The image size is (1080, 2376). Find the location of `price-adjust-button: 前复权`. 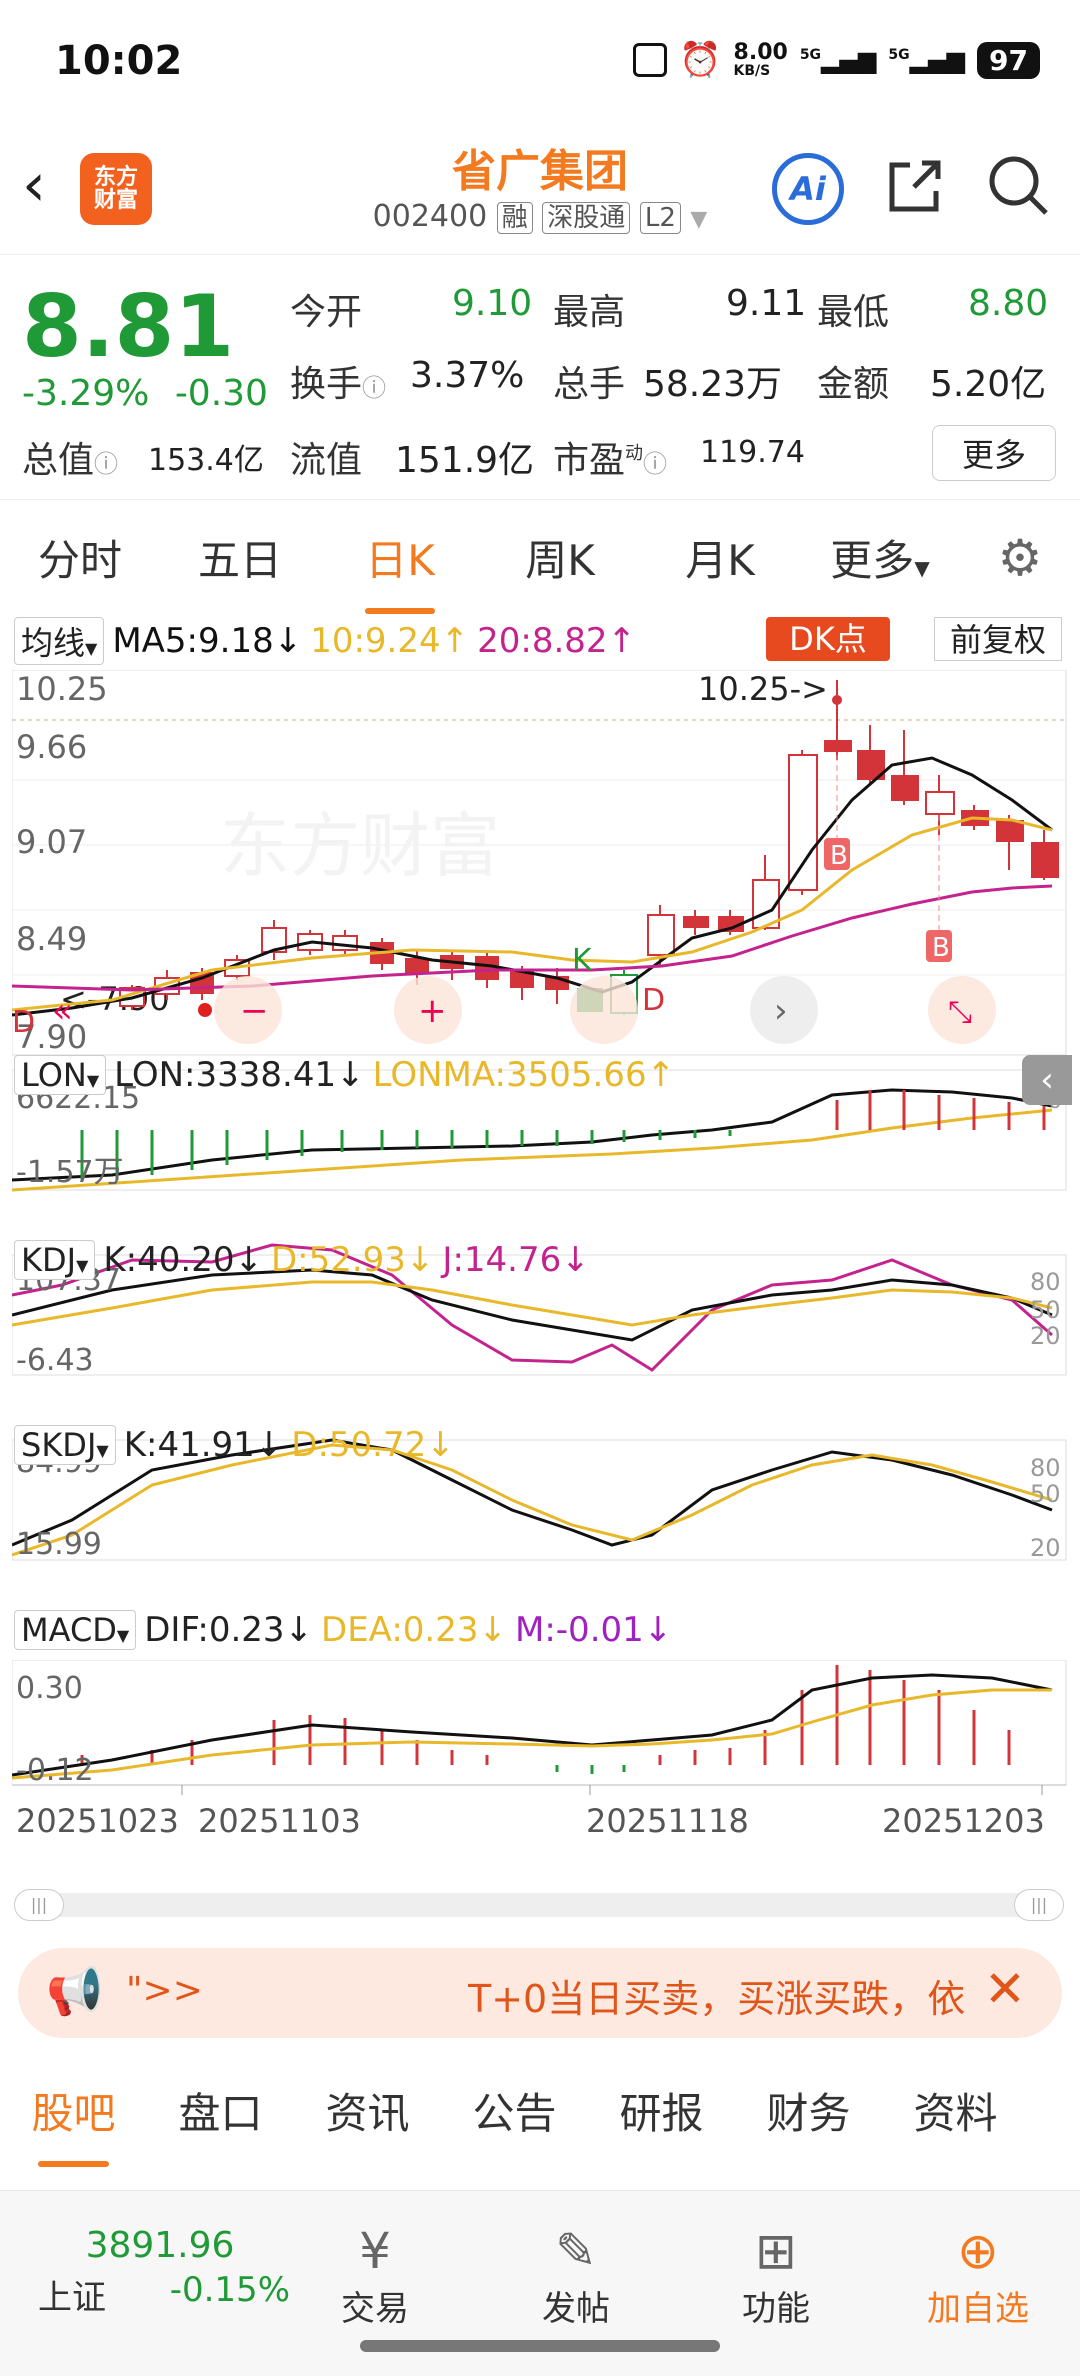

price-adjust-button: 前复权 is located at coordinates (998, 639).